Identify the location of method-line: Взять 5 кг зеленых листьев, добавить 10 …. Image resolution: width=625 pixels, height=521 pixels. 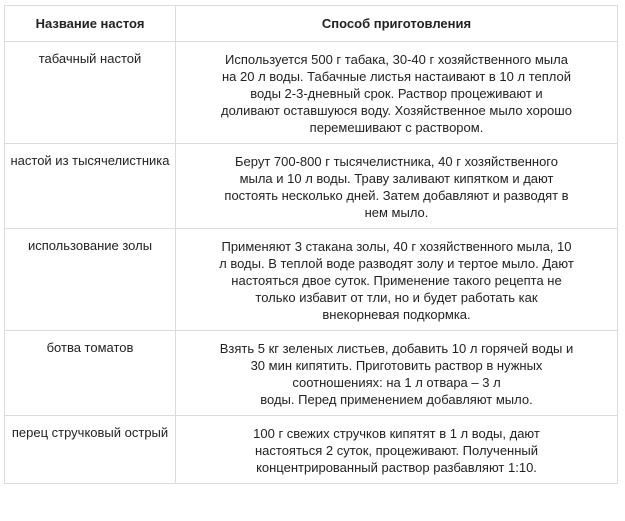
(396, 348).